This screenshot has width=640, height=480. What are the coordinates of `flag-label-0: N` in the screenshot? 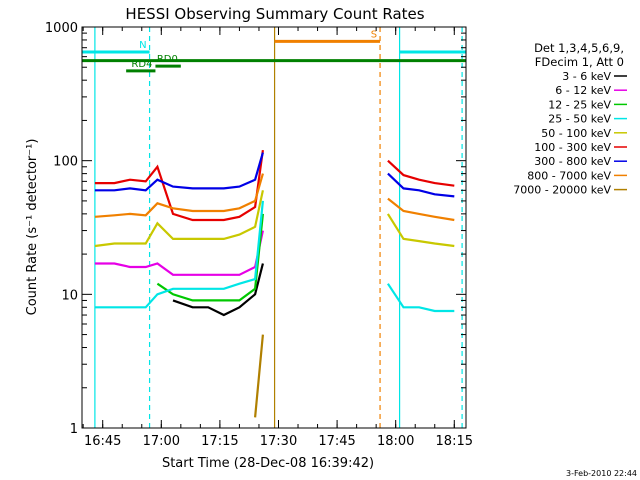 It's located at (142, 45).